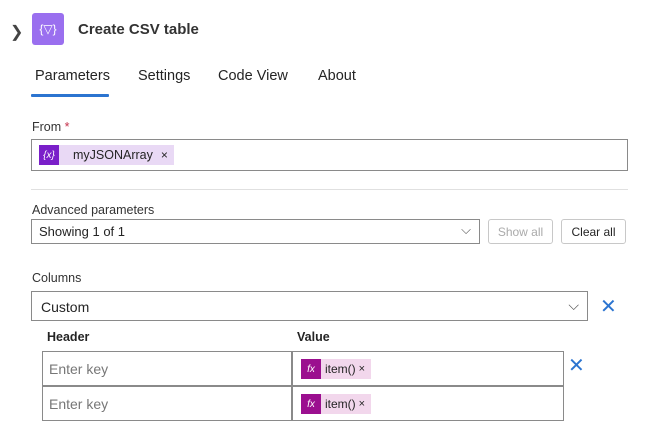 Image resolution: width=650 pixels, height=440 pixels. Describe the element at coordinates (93, 210) in the screenshot. I see `advanced-label: Advanced parameters` at that location.